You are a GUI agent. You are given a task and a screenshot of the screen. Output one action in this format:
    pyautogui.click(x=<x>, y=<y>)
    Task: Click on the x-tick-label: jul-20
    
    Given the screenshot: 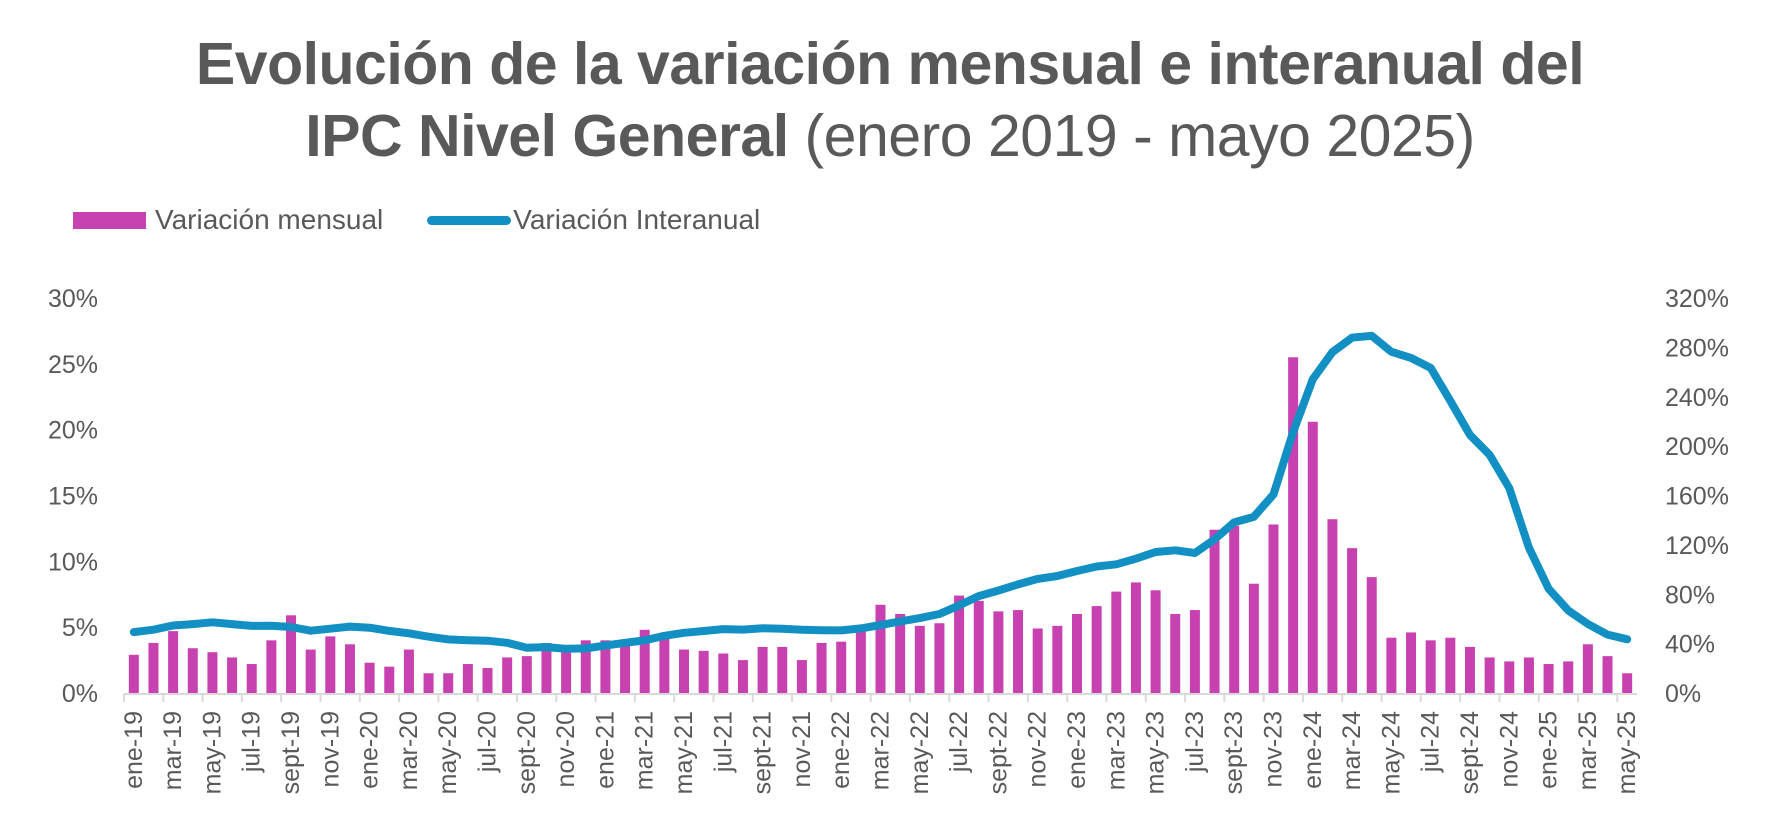 What is the action you would take?
    pyautogui.click(x=488, y=742)
    